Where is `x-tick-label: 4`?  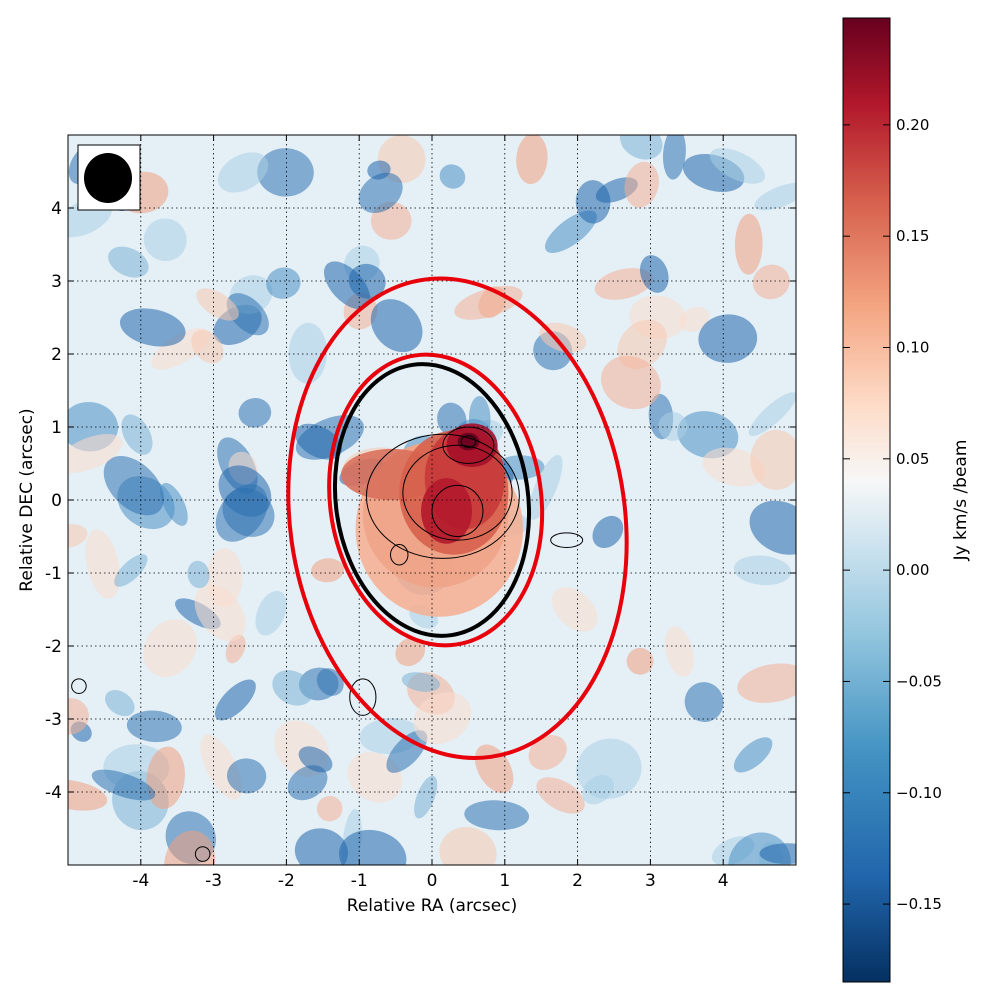 x-tick-label: 4 is located at coordinates (723, 881).